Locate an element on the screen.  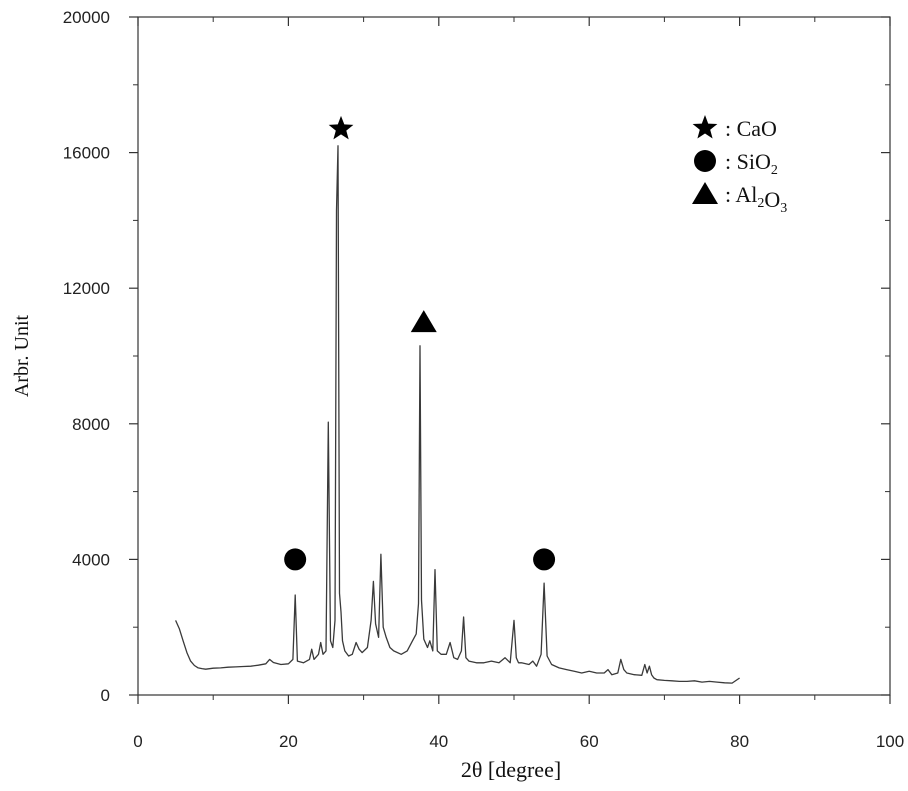
x-tick-label: 0 is located at coordinates (137, 741).